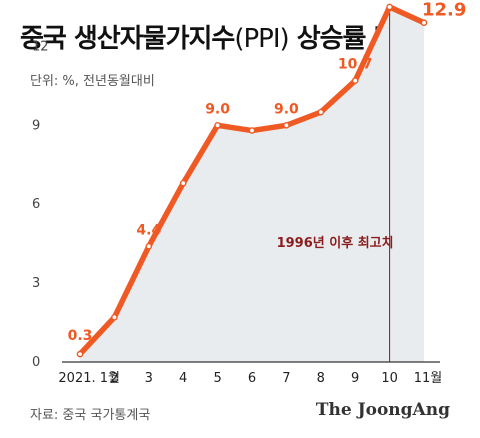  I want to click on source-note: 자료: 중국 국가통계국, so click(90, 415).